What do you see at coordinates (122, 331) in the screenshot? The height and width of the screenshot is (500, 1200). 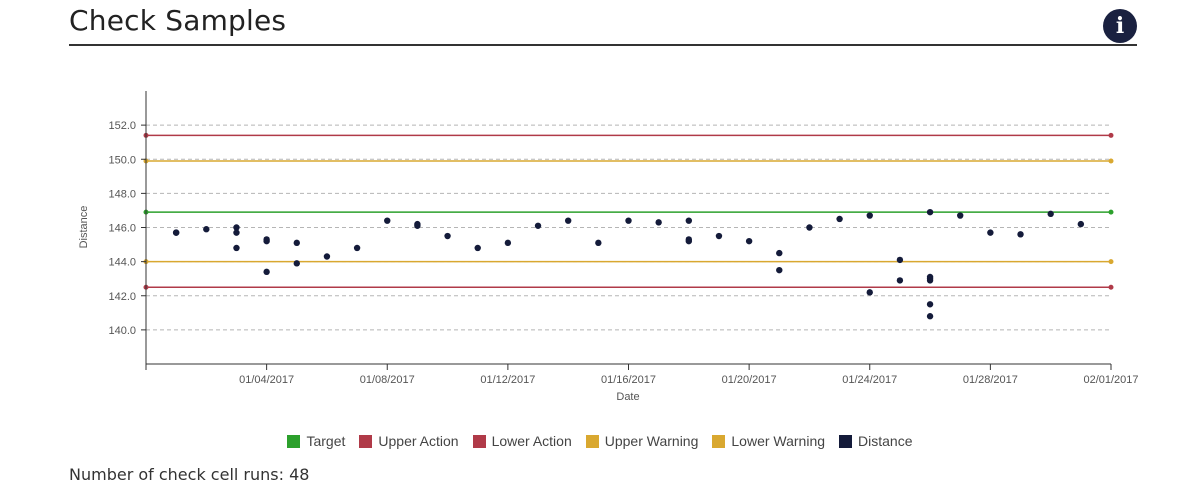 I see `y-tick-label: 140.0` at bounding box center [122, 331].